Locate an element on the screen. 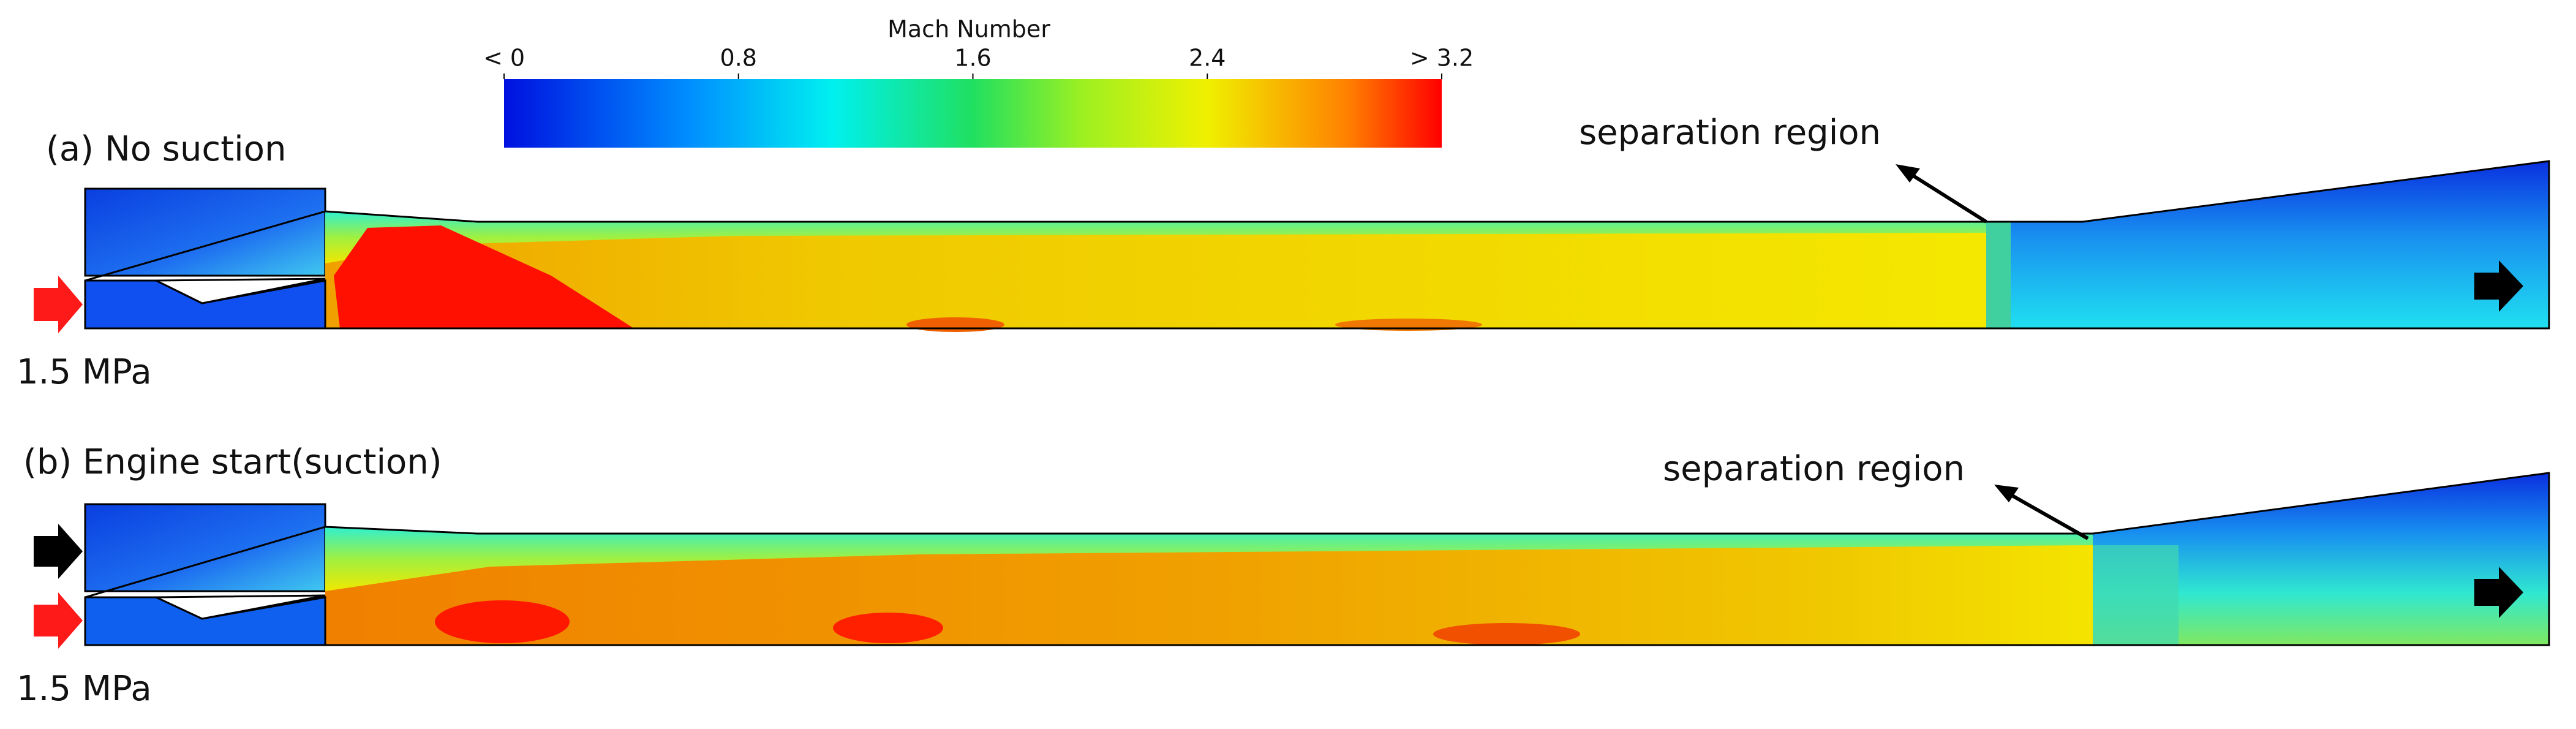  colorbar-tick-label: 2.4 is located at coordinates (1207, 59).